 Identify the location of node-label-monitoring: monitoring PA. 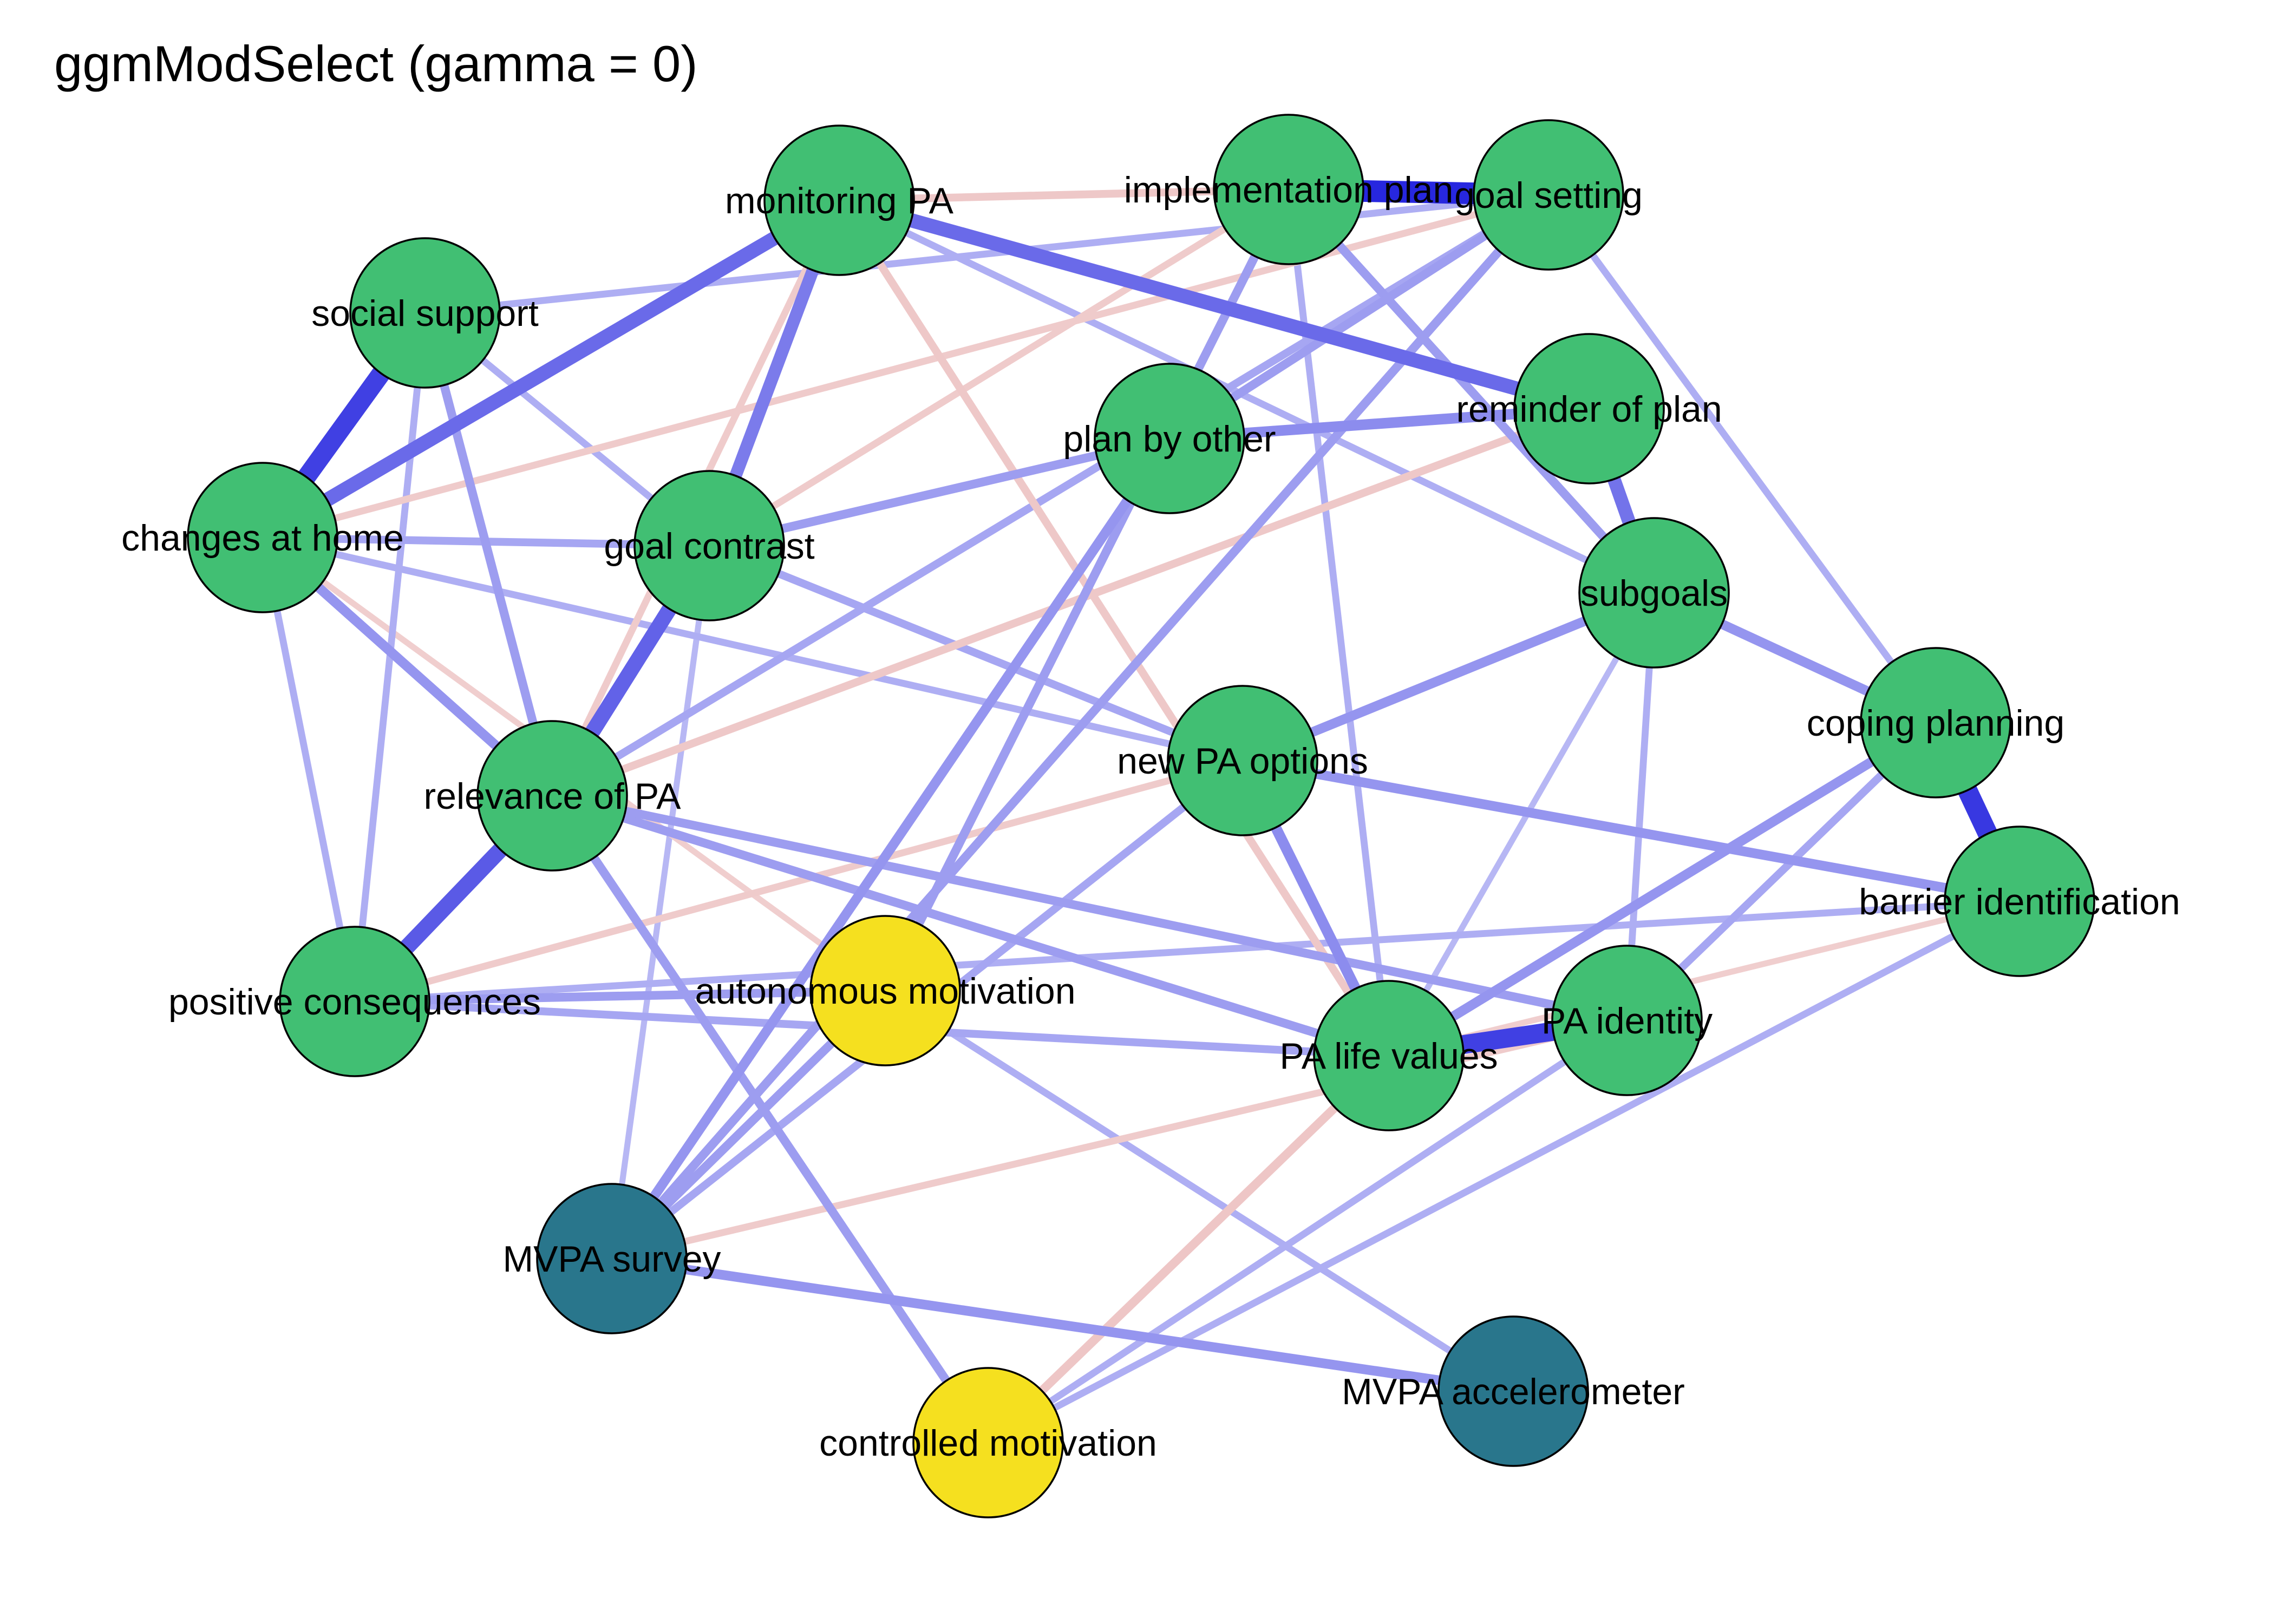
(840, 200).